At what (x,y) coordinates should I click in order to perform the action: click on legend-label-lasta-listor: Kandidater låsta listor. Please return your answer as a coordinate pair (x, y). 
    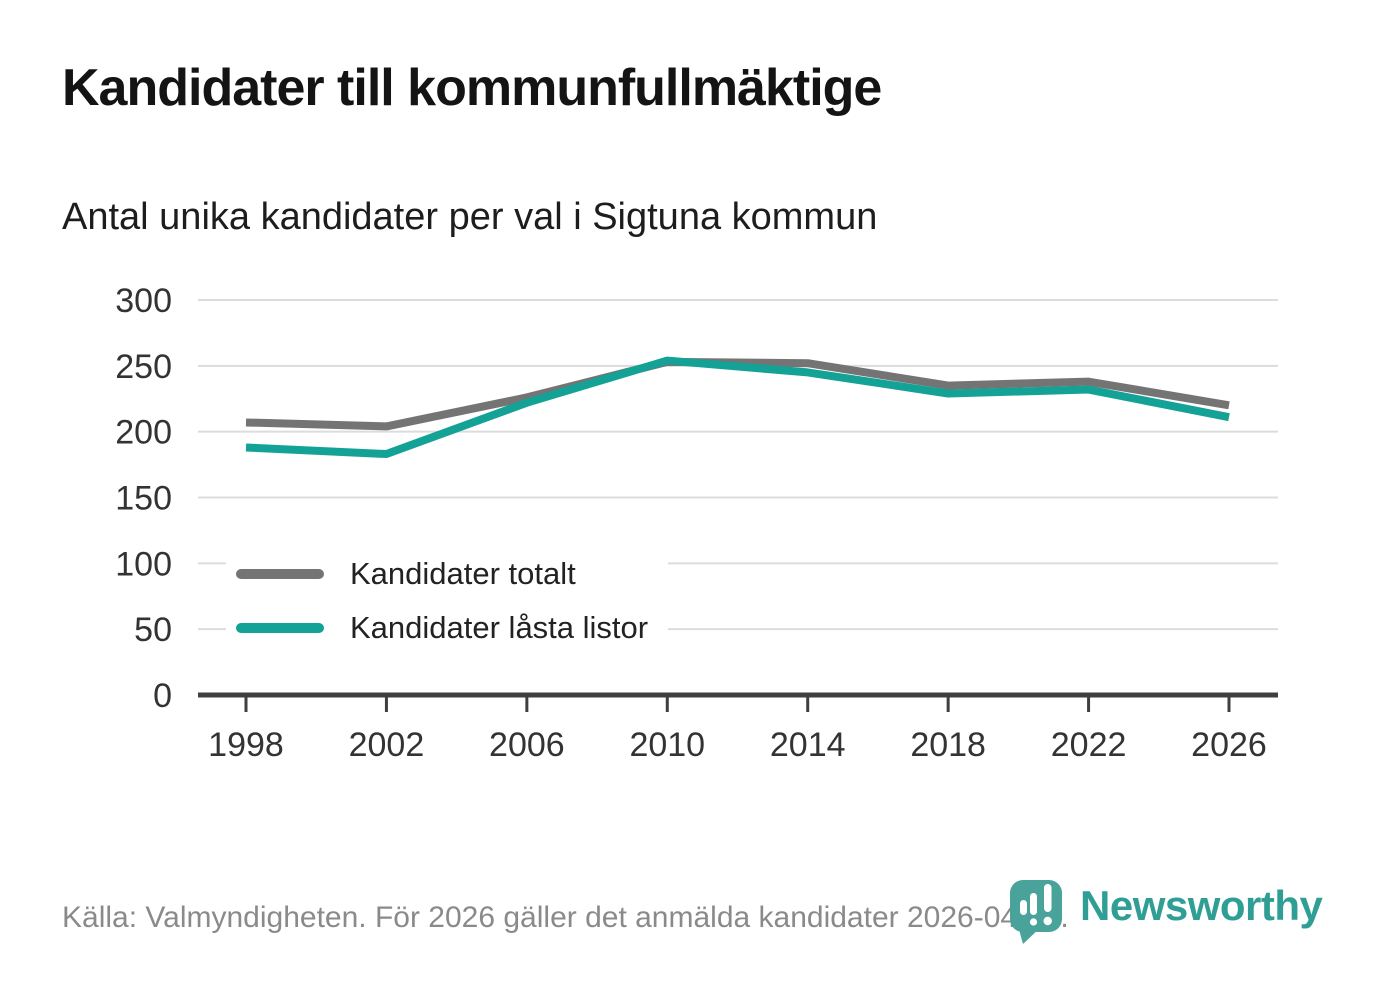
    Looking at the image, I should click on (499, 627).